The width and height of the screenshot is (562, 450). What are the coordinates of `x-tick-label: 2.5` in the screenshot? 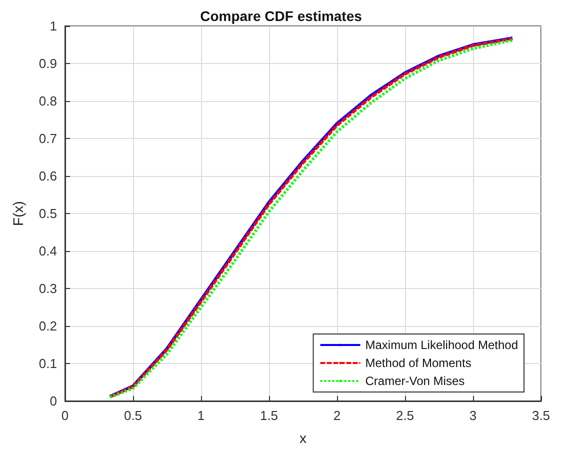 It's located at (405, 415).